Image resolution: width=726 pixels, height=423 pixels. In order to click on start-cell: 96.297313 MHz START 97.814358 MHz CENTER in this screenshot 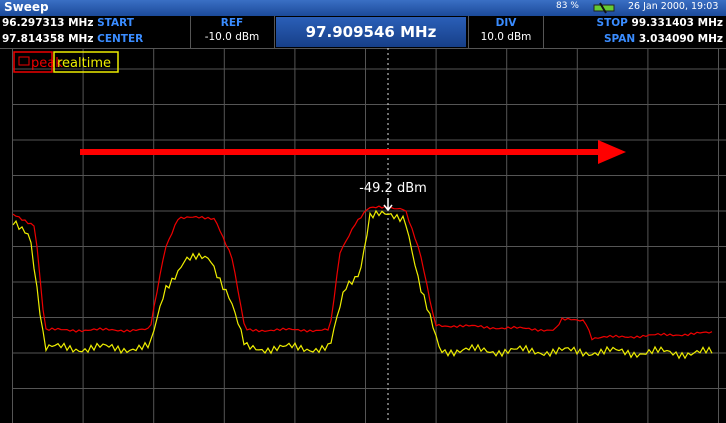, I will do `click(95, 32)`.